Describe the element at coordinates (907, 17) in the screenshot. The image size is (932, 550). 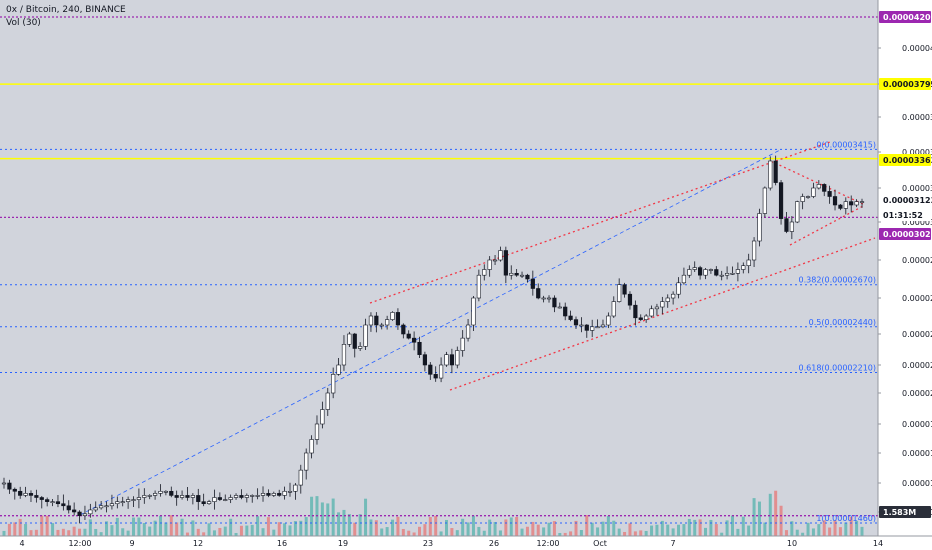
I see `price-label-text: 0.00004202` at that location.